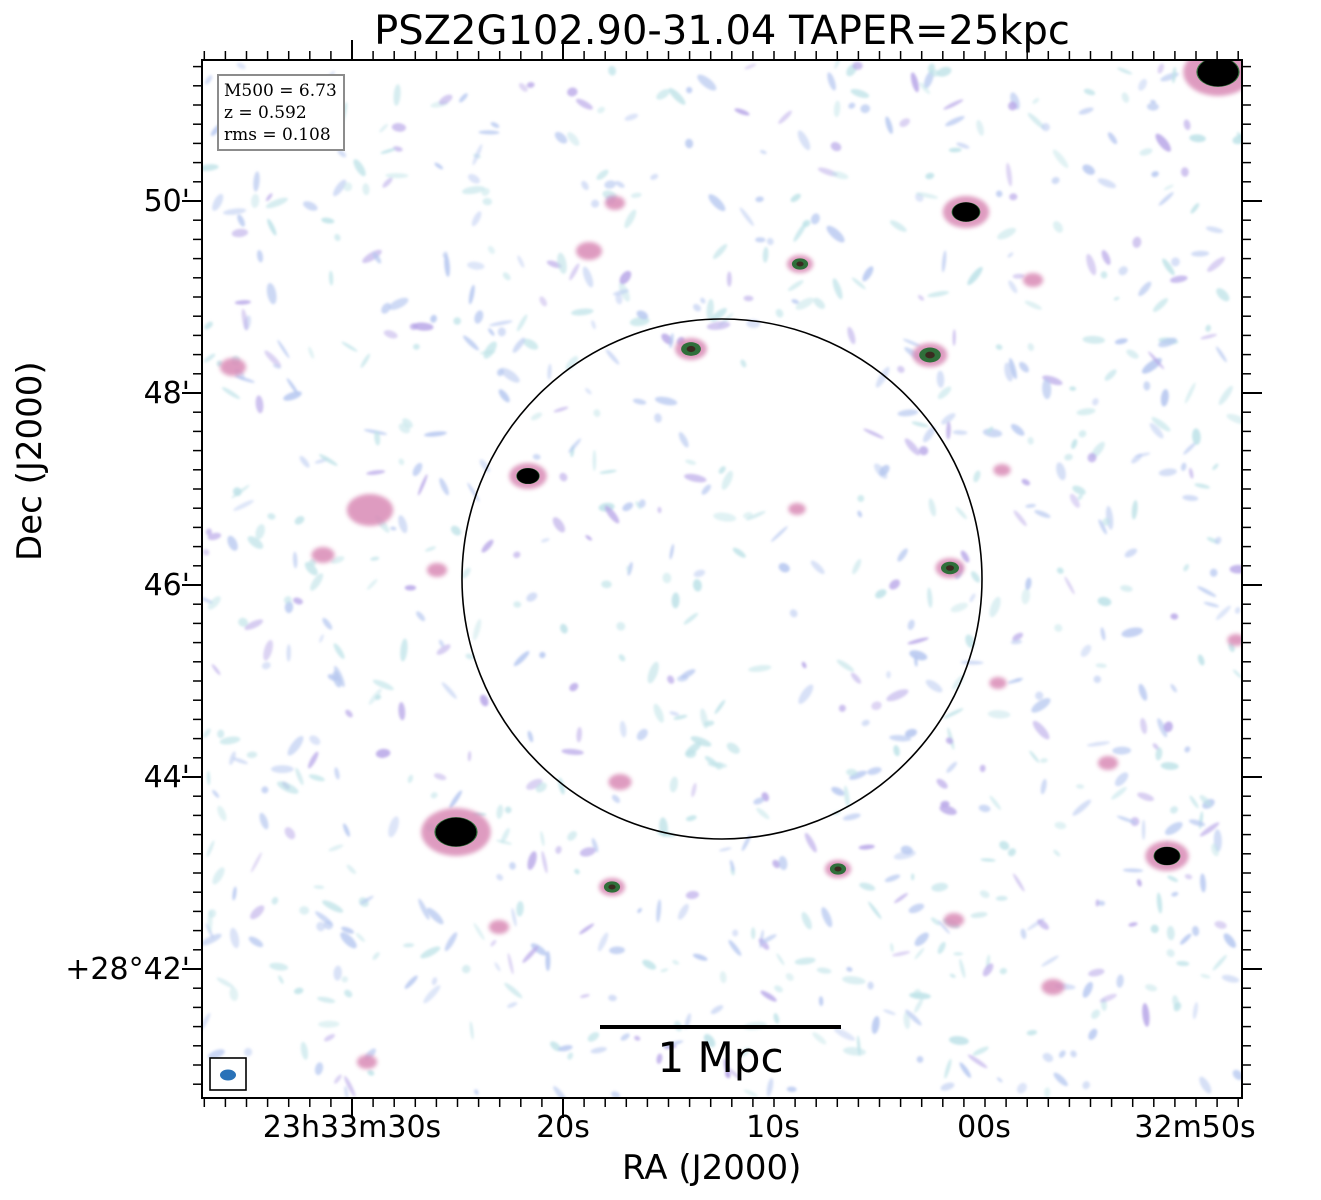  I want to click on rms-text: rms = 0.108, so click(277, 135).